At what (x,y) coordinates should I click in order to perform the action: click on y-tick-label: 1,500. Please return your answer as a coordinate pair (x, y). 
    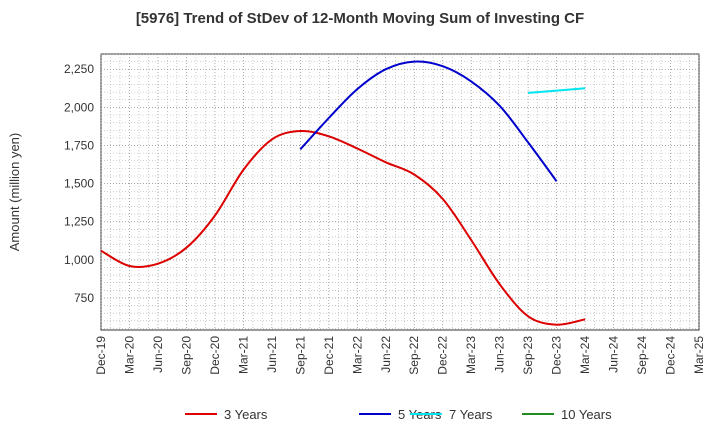
    Looking at the image, I should click on (79, 184).